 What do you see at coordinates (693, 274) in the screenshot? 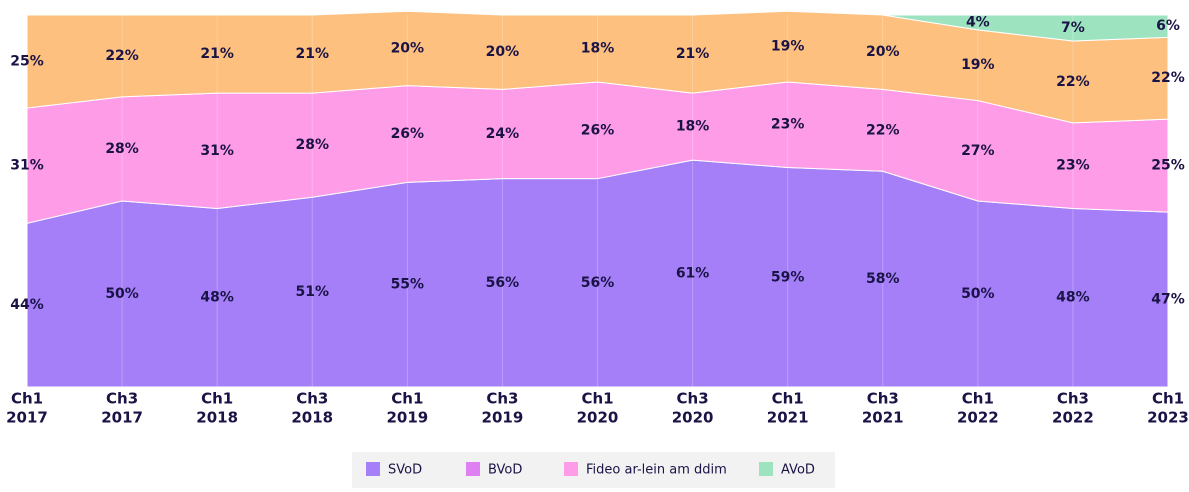
I see `data-label: 61%` at bounding box center [693, 274].